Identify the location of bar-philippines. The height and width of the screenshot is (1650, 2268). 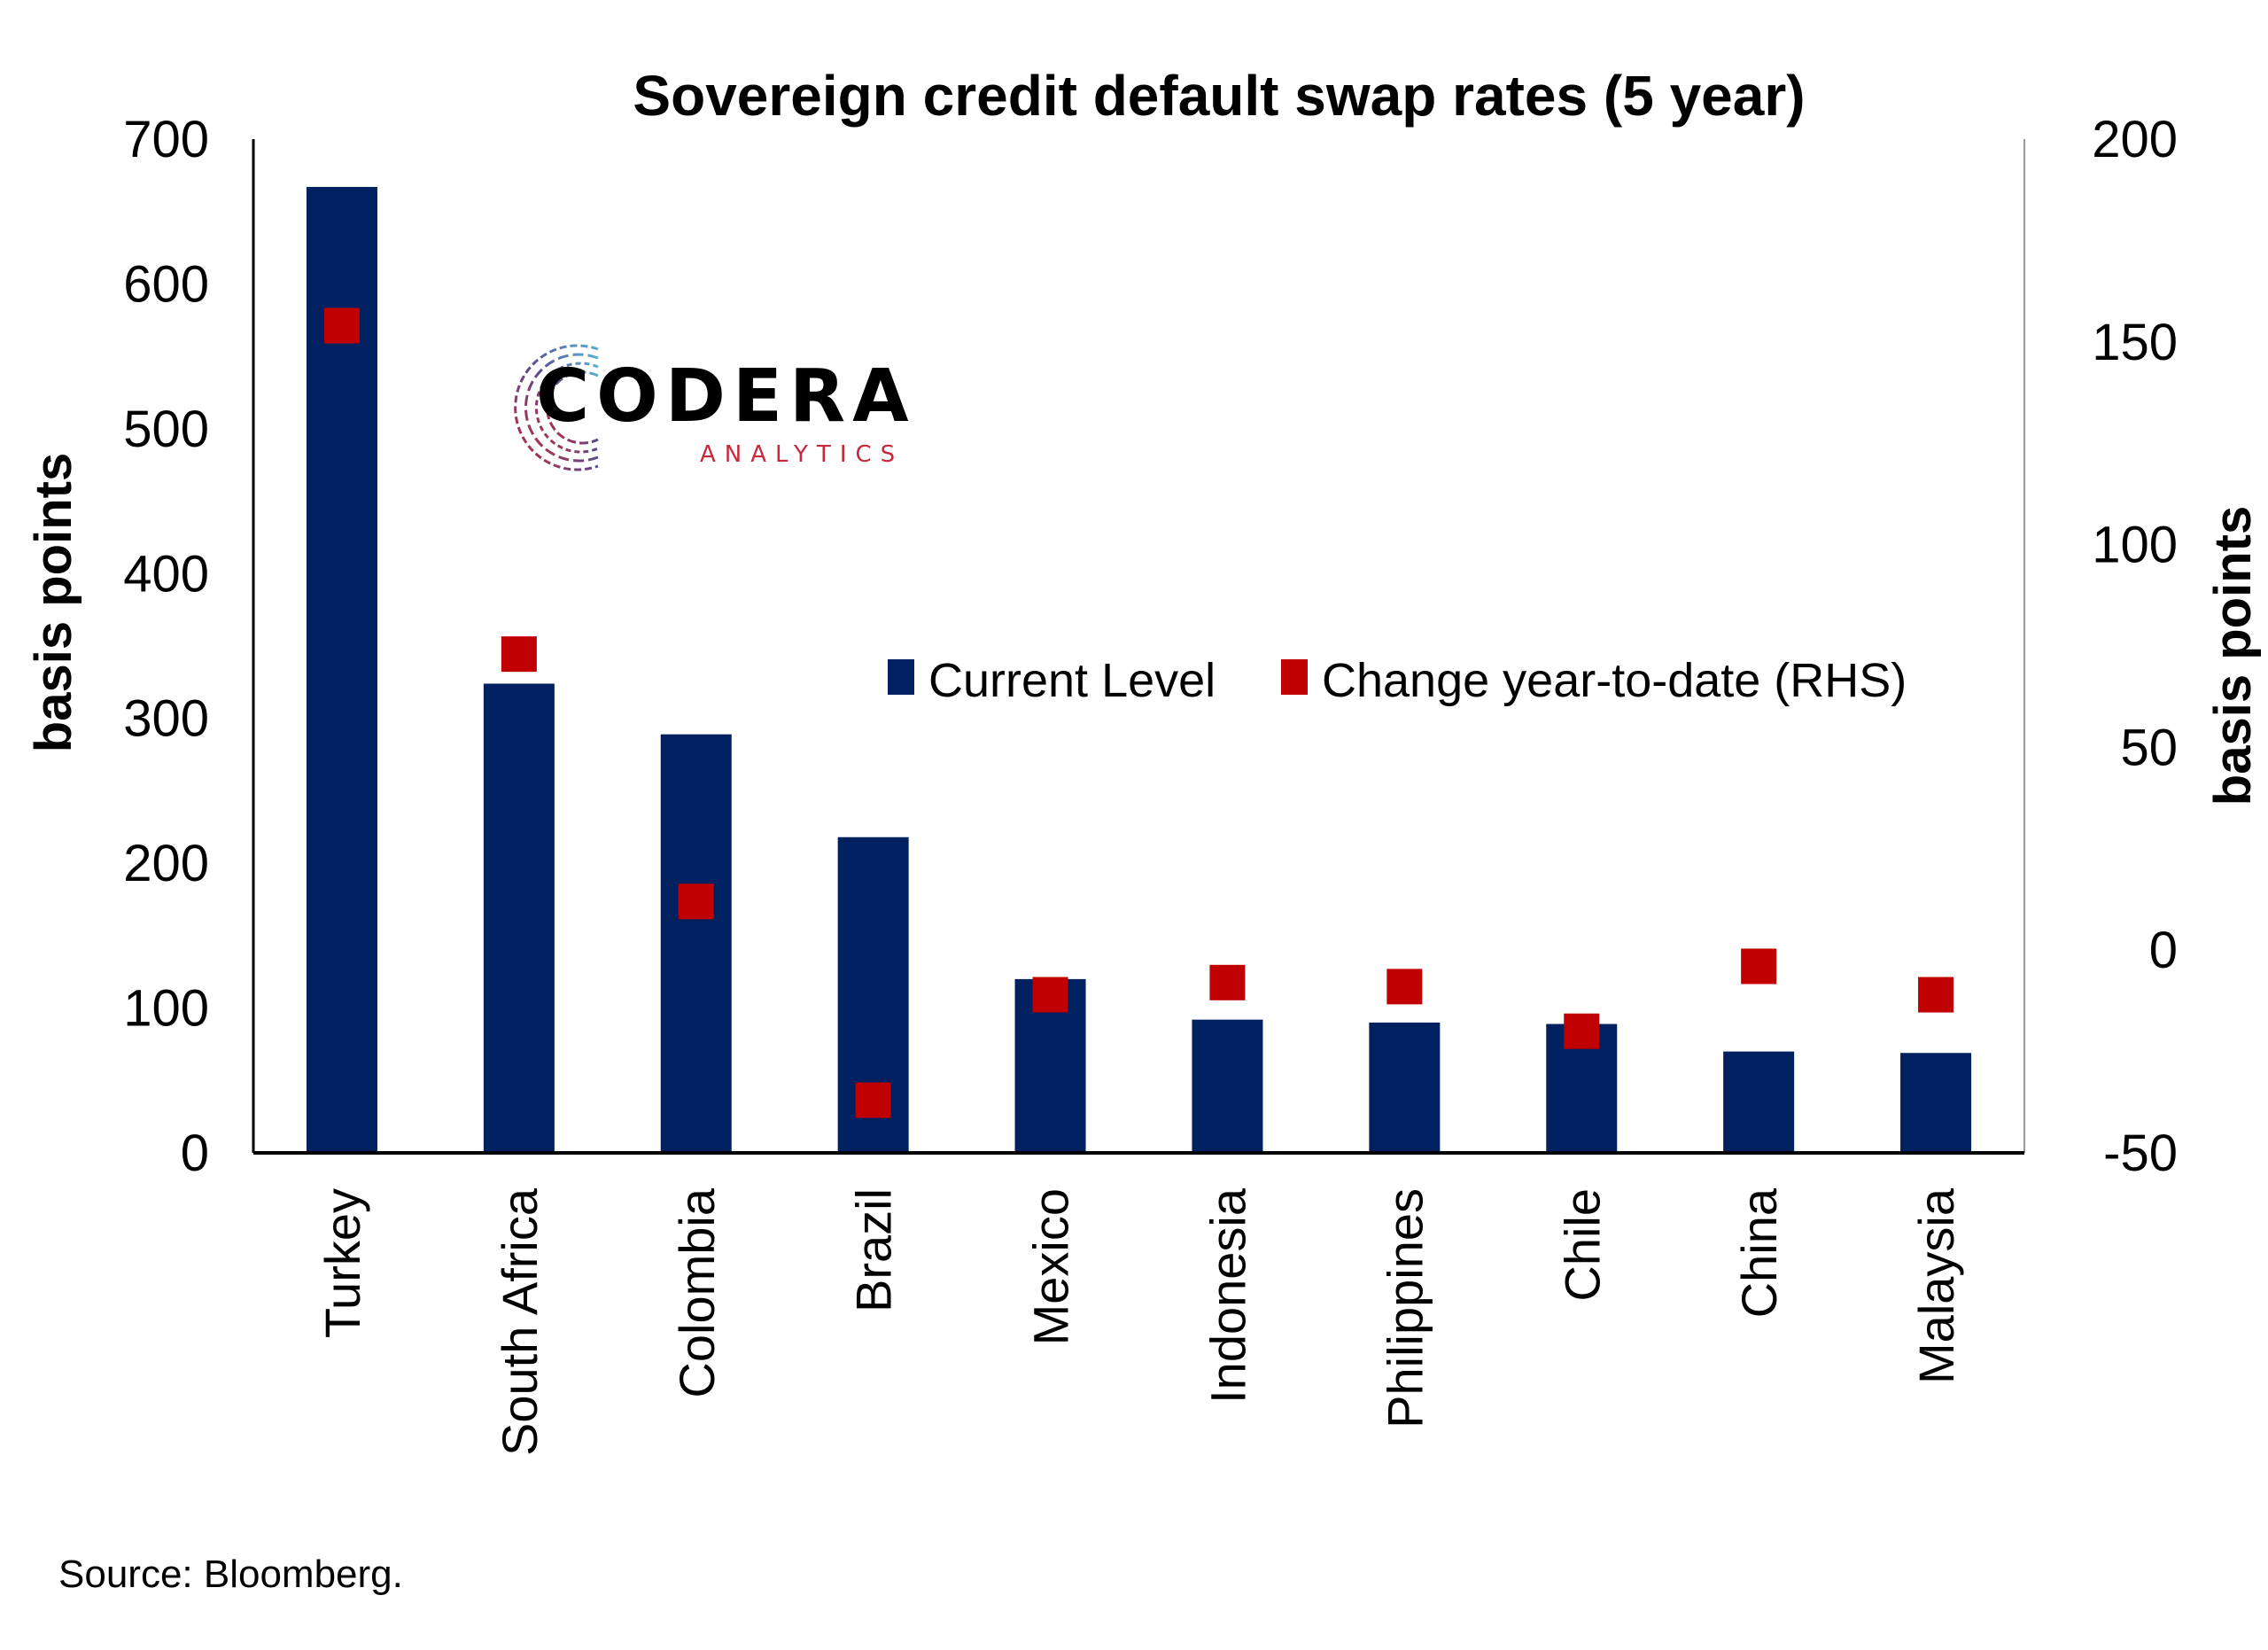
(1405, 1087).